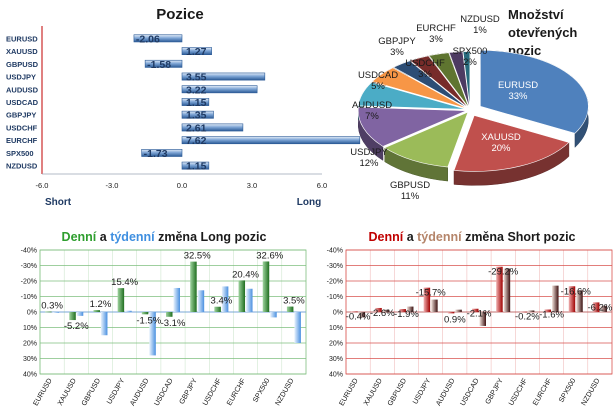 Image resolution: width=616 pixels, height=416 pixels. What do you see at coordinates (56, 312) in the screenshot?
I see `long-change-bar-weekly-eurusd` at bounding box center [56, 312].